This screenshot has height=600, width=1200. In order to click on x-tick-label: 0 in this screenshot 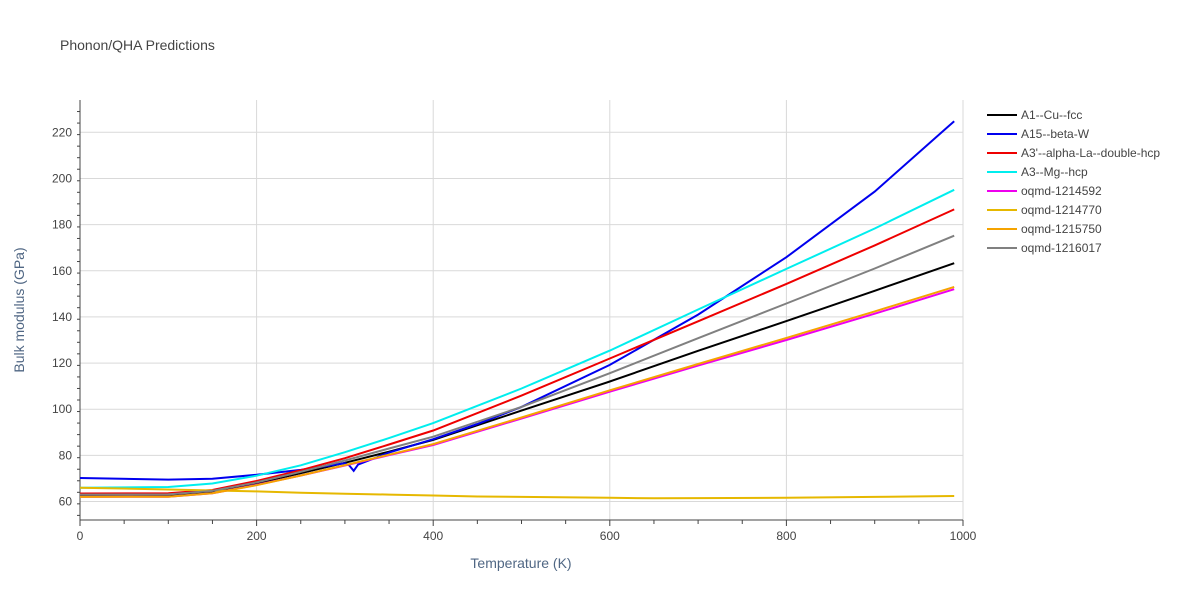, I will do `click(80, 536)`.